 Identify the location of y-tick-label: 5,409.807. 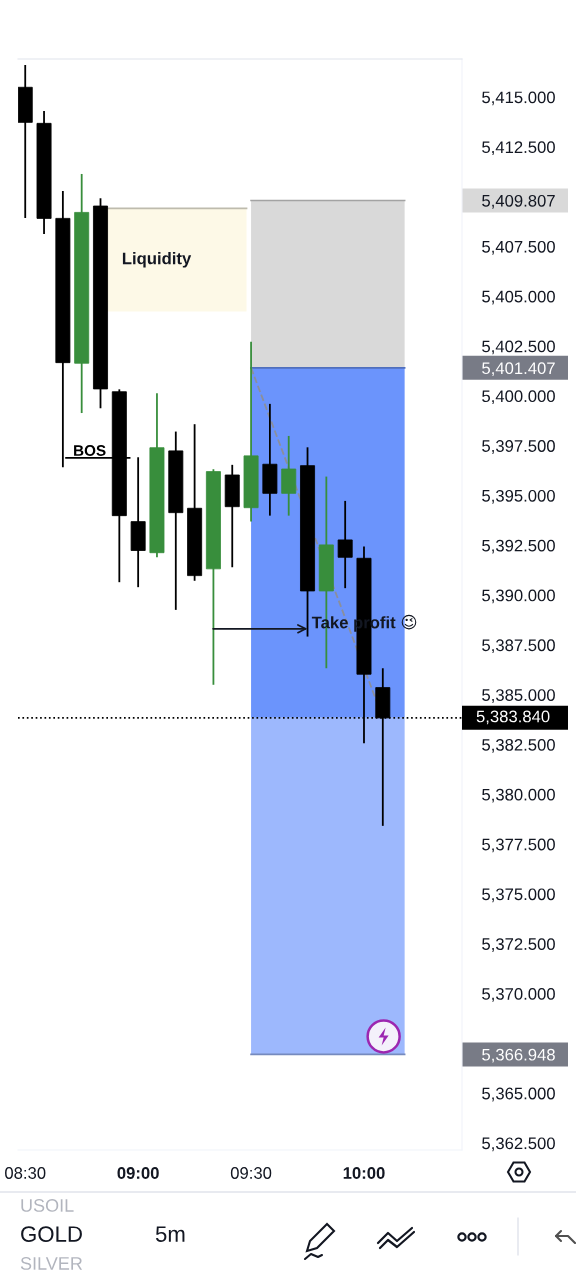
(518, 201).